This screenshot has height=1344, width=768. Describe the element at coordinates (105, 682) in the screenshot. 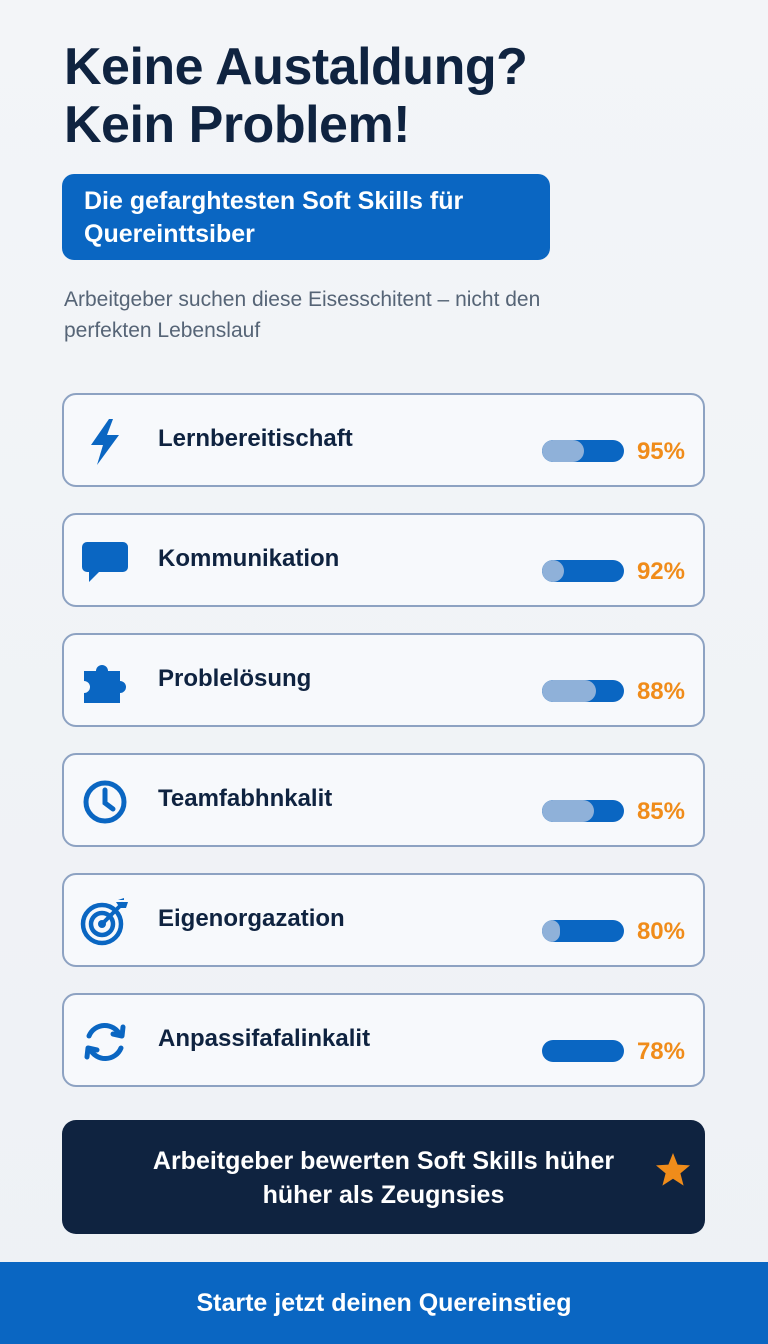

I see `puzzle-icon` at that location.